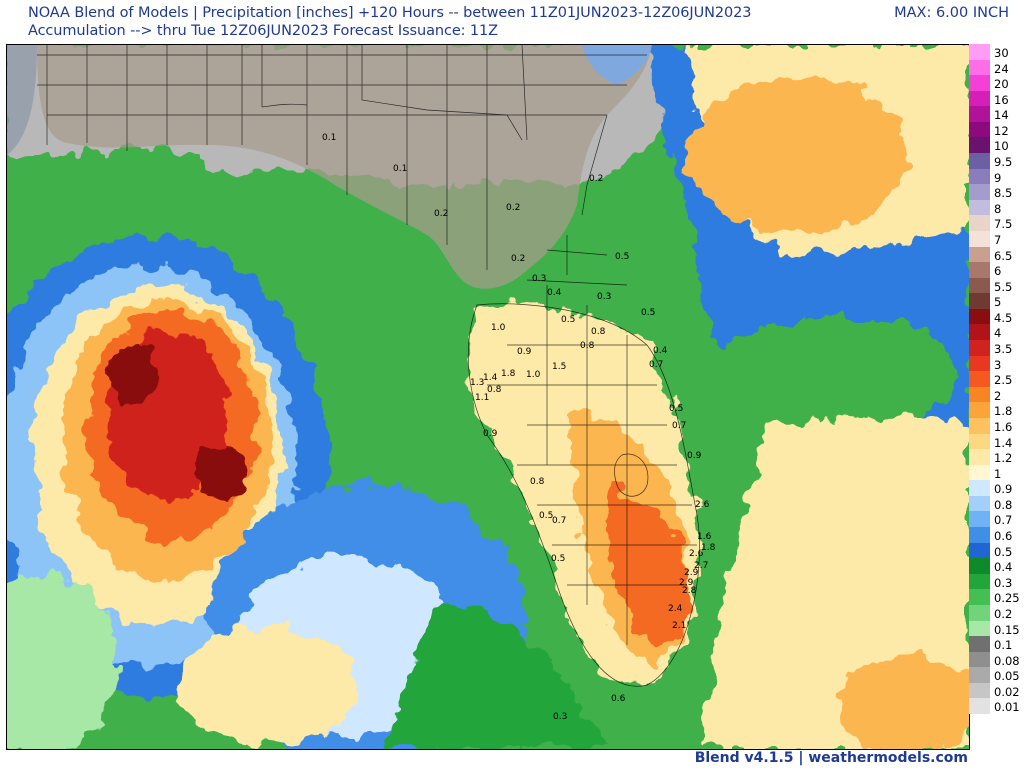  What do you see at coordinates (1003, 411) in the screenshot?
I see `legend-label: 1.8` at bounding box center [1003, 411].